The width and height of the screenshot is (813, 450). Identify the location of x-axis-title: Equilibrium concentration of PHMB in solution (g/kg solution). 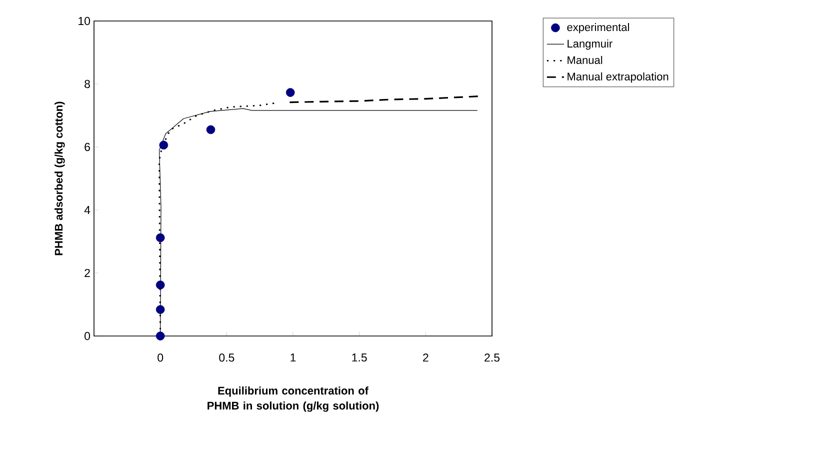
(293, 399).